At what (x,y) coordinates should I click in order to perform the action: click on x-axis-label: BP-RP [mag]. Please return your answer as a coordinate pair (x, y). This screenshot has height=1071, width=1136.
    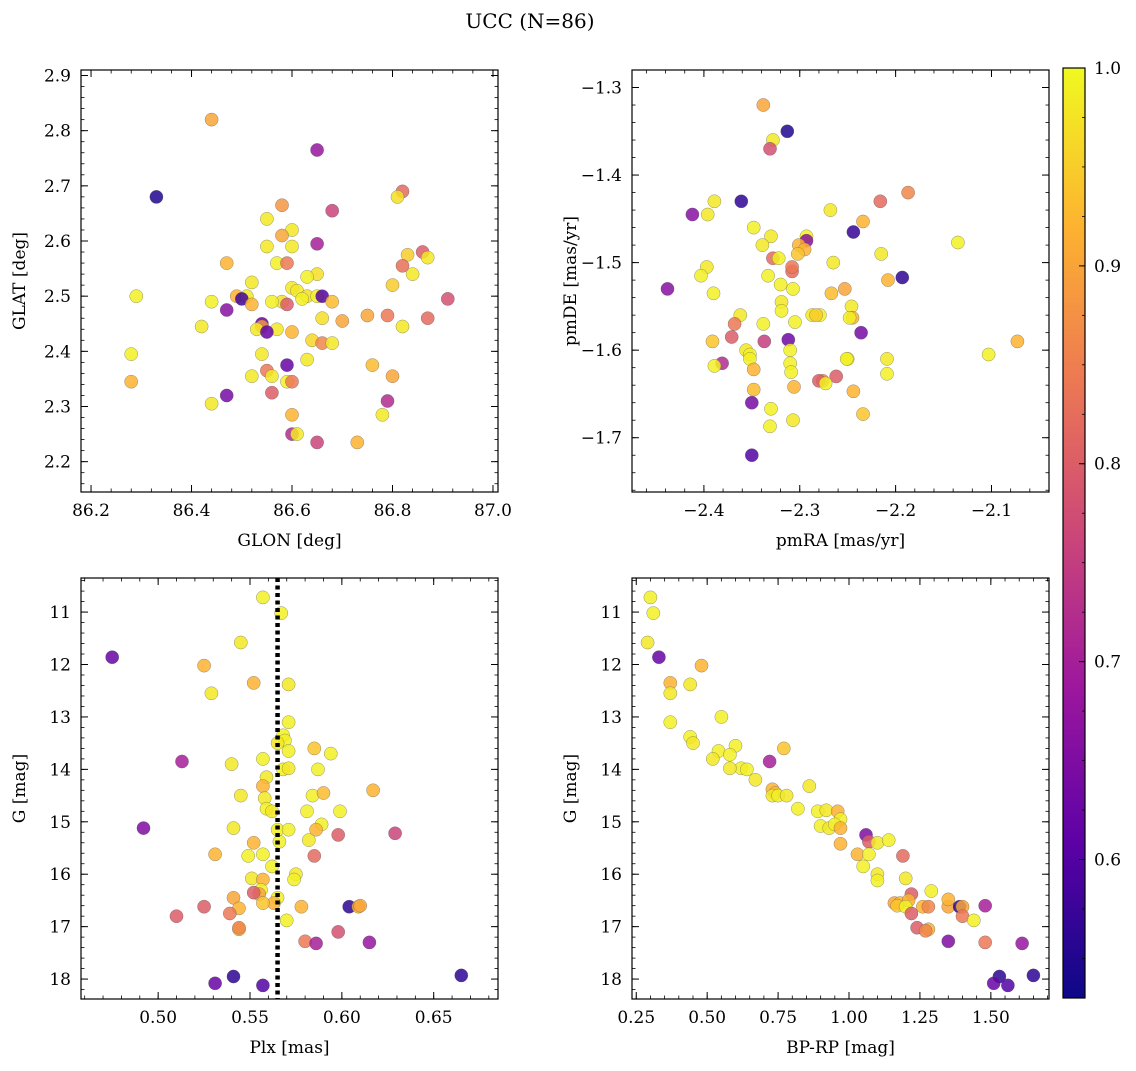
    Looking at the image, I should click on (840, 1048).